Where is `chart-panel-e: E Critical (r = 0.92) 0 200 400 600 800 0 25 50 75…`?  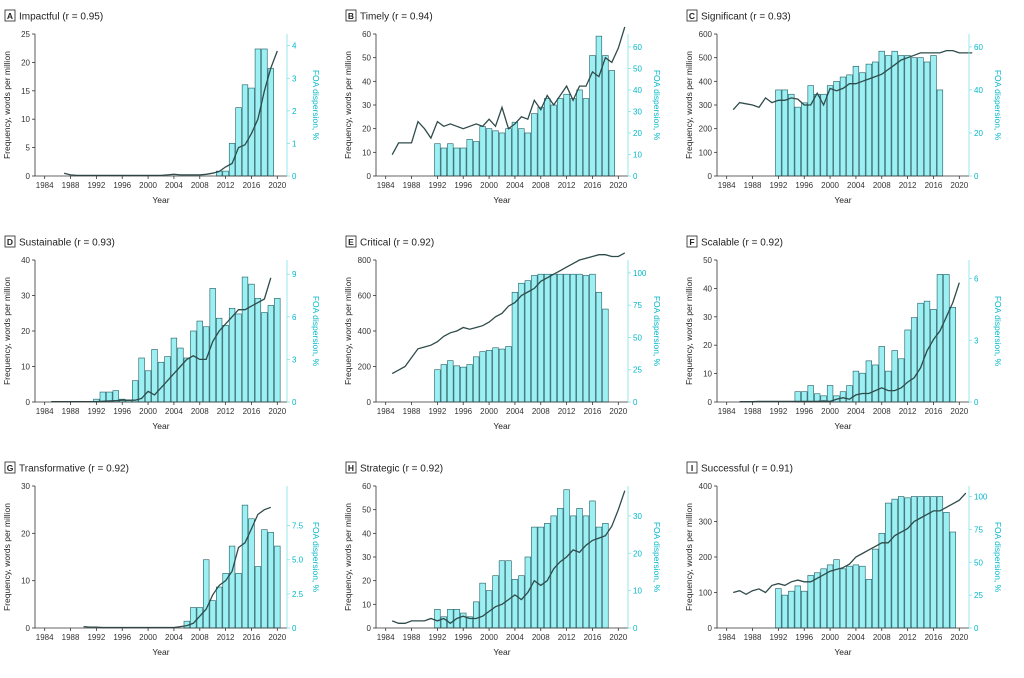 chart-panel-e: E Critical (r = 0.92) 0 200 400 600 800 0 25 50 75… is located at coordinates (511, 339).